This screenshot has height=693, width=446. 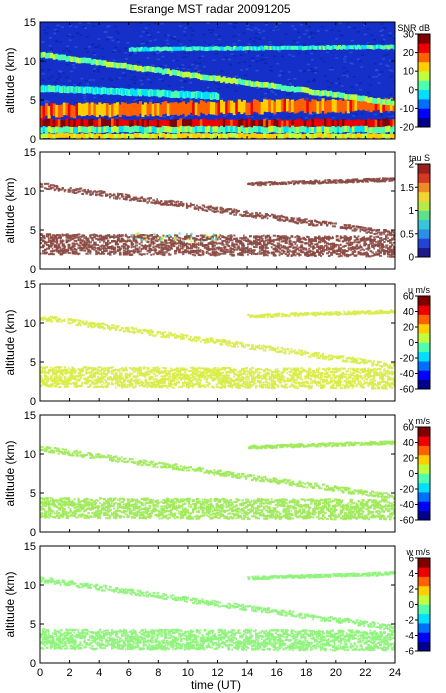 I want to click on panel-u-colorbar-label: u m/s, so click(x=419, y=290).